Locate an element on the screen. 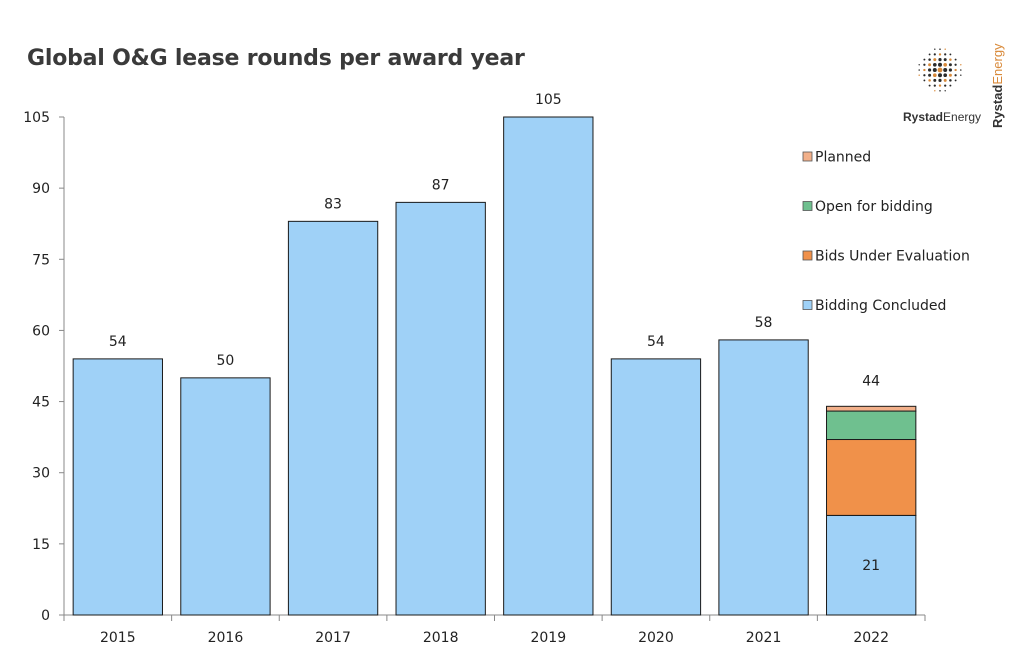  y-tick-label: 60 is located at coordinates (41, 331).